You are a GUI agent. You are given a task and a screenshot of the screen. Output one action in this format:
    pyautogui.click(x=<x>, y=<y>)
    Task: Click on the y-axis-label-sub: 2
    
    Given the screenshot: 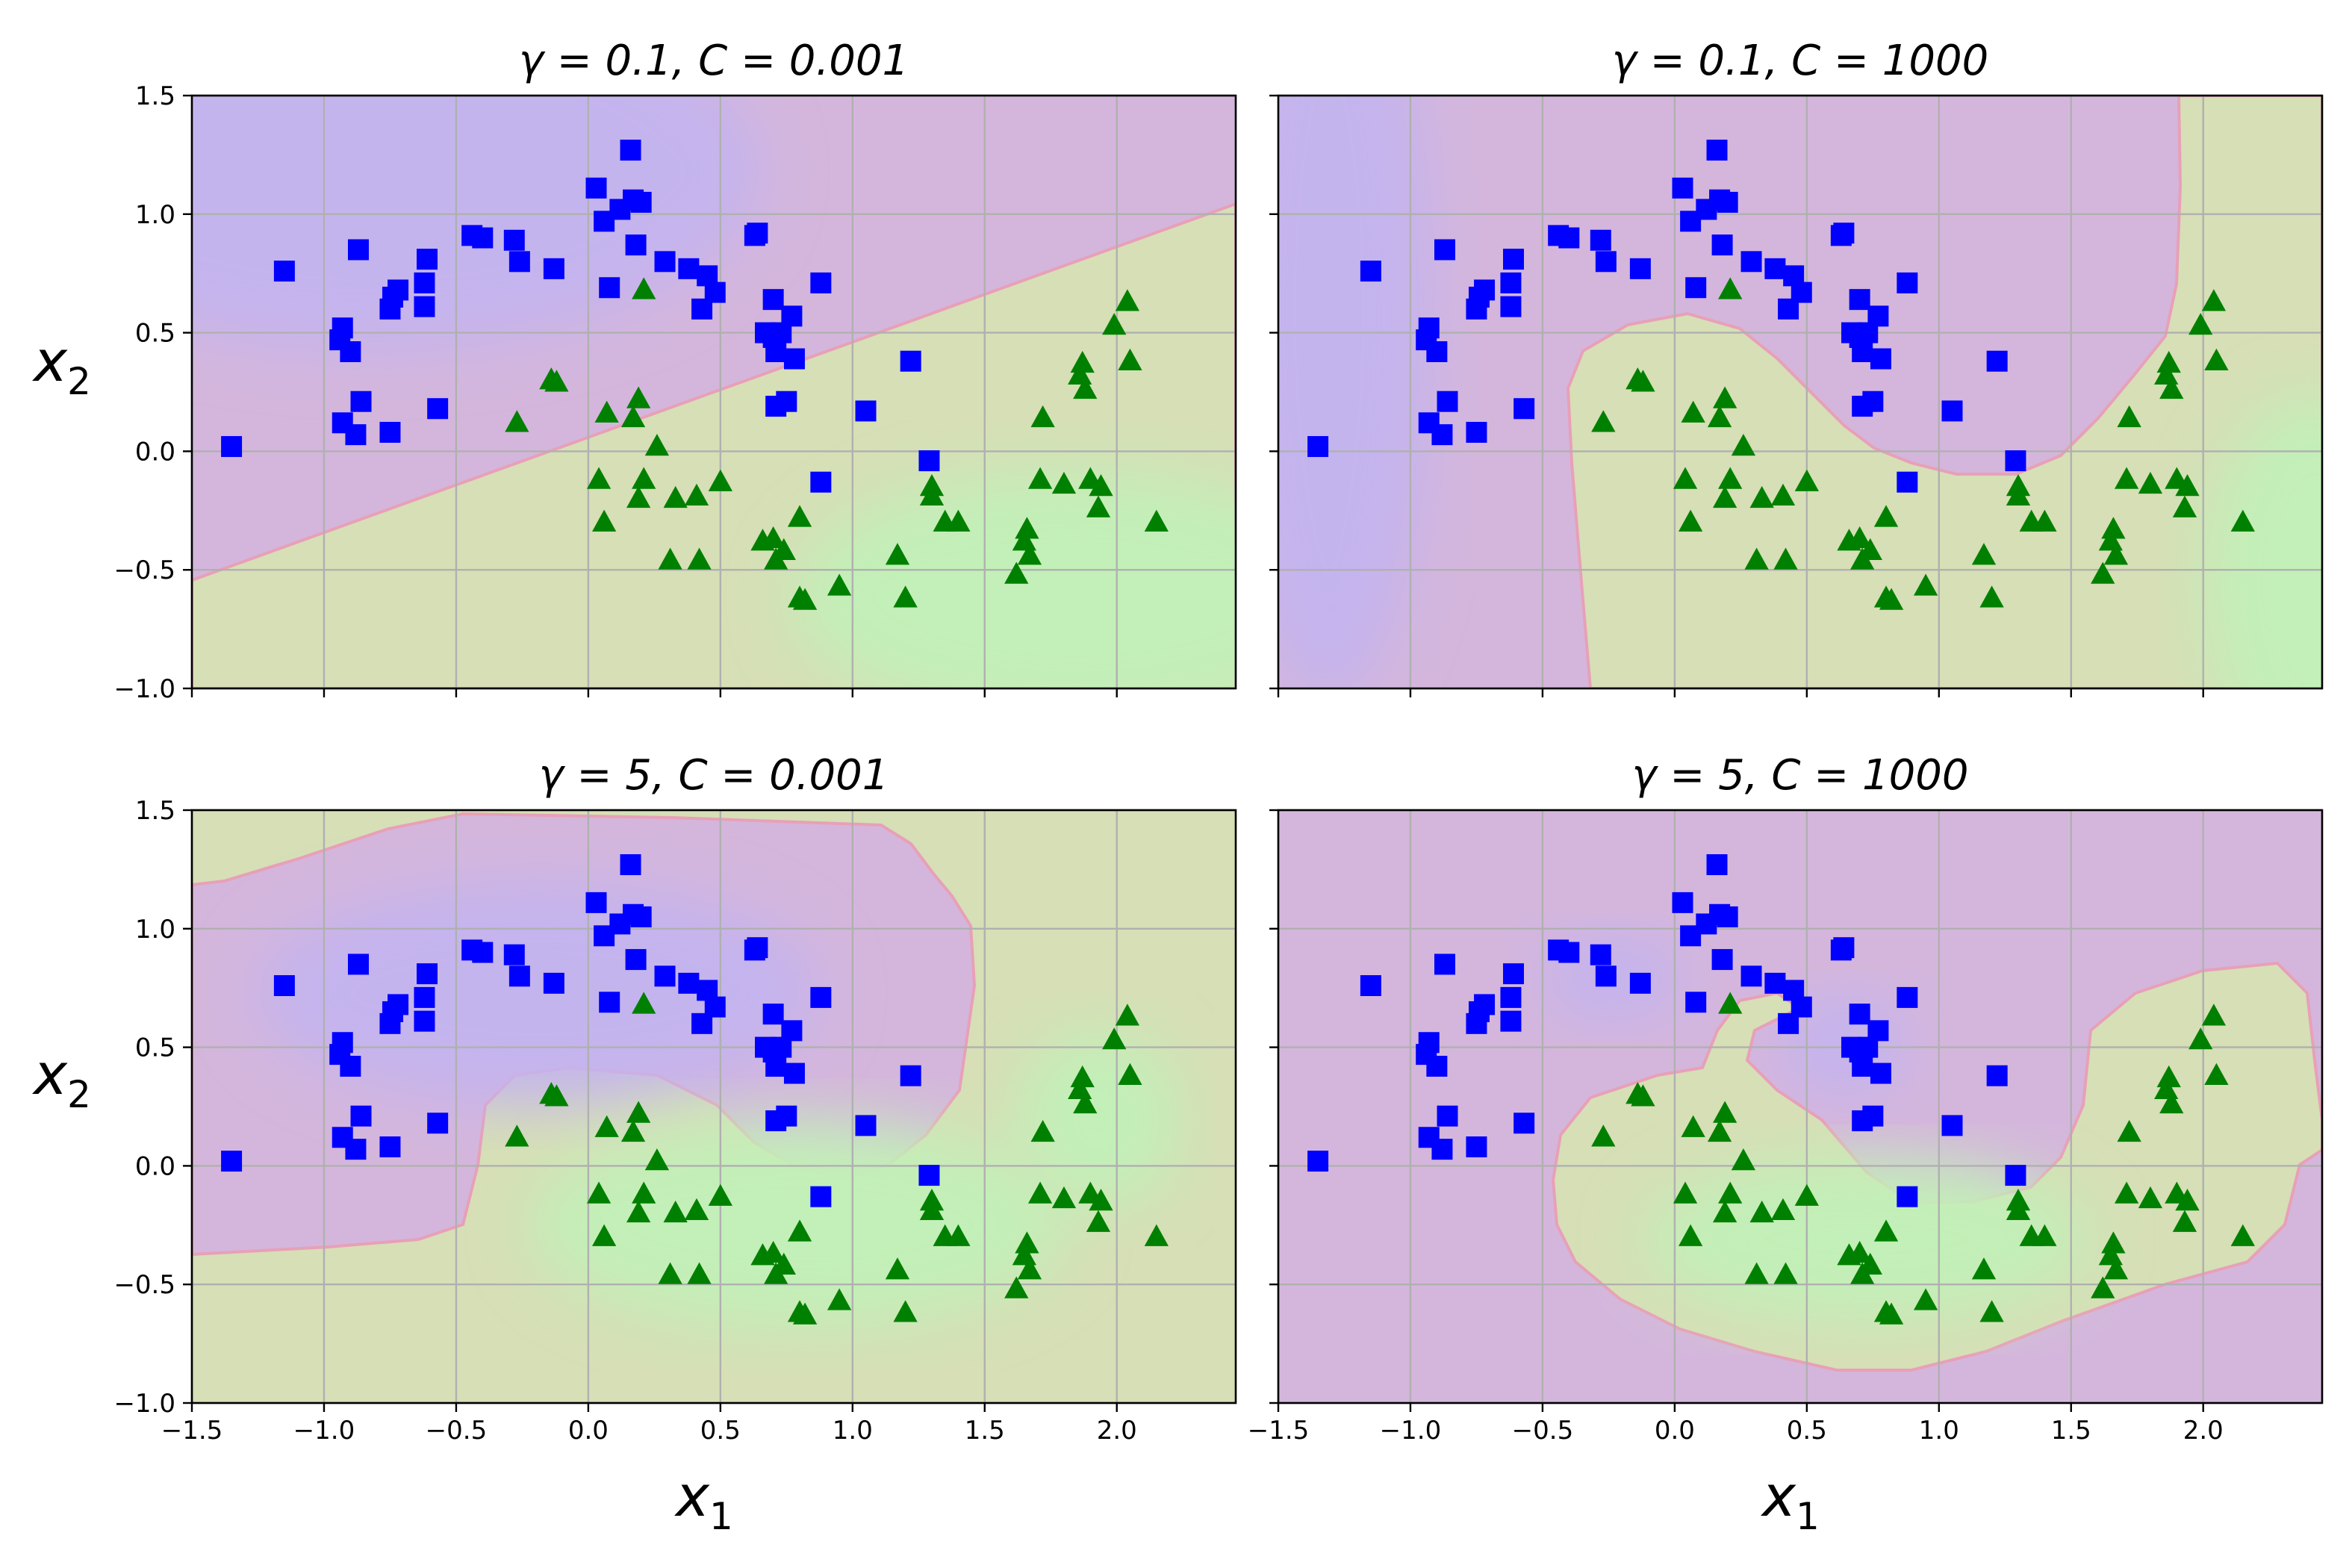 What is the action you would take?
    pyautogui.click(x=79, y=381)
    